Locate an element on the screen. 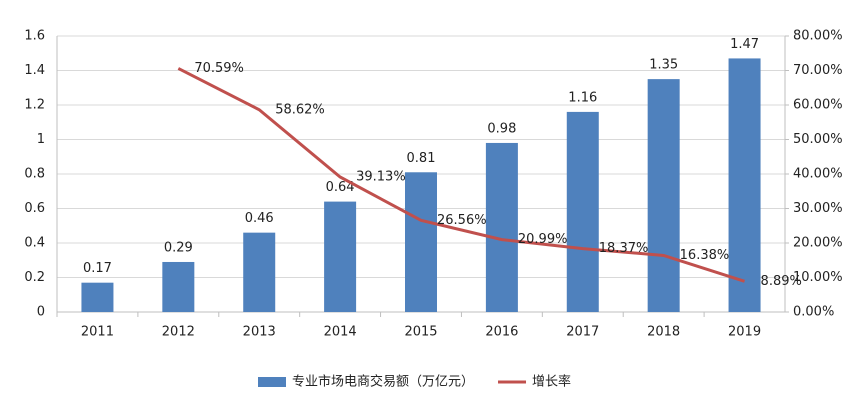 This screenshot has height=413, width=866. x-tick-label: 2012 is located at coordinates (178, 332).